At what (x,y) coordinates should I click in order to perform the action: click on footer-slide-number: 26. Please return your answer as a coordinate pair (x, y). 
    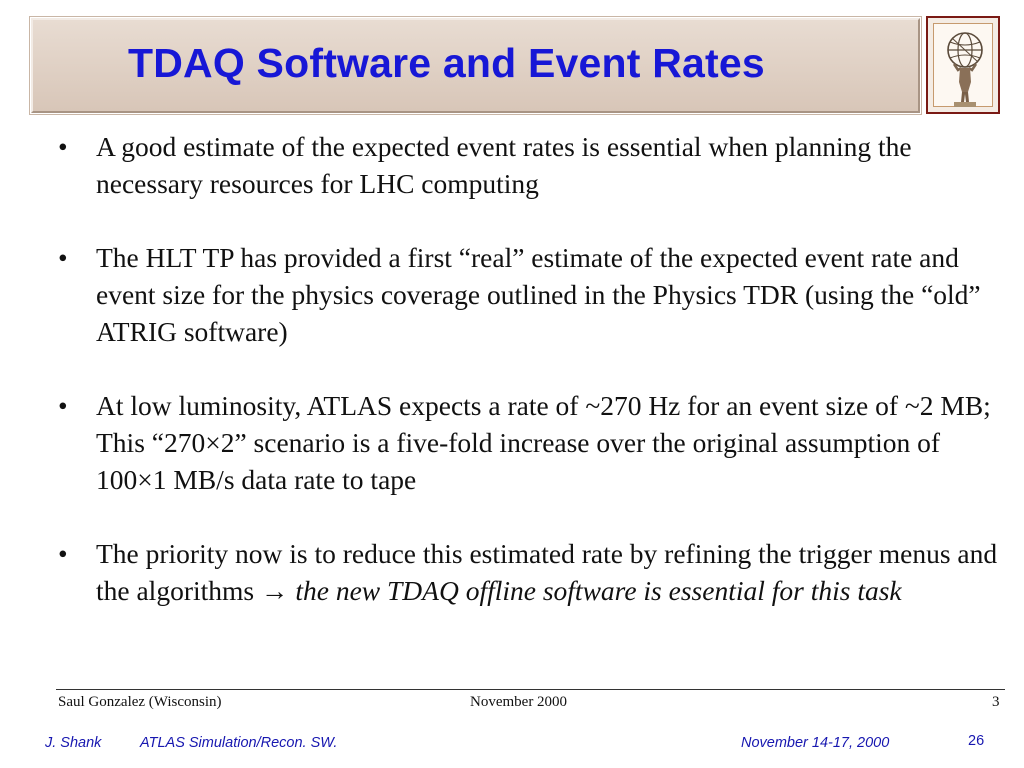
    Looking at the image, I should click on (976, 741).